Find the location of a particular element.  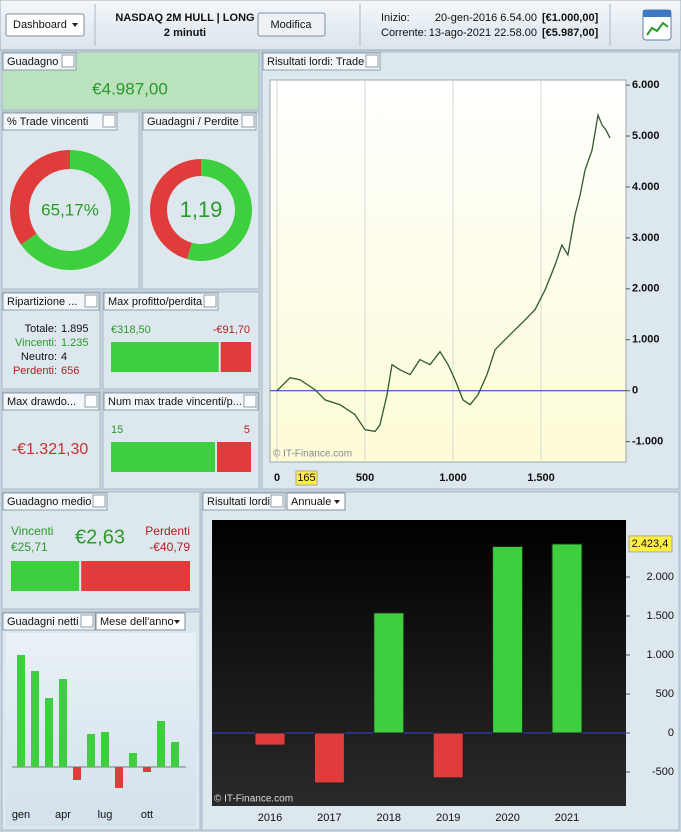

panel-tab: Max profitto/perdita is located at coordinates (161, 301).